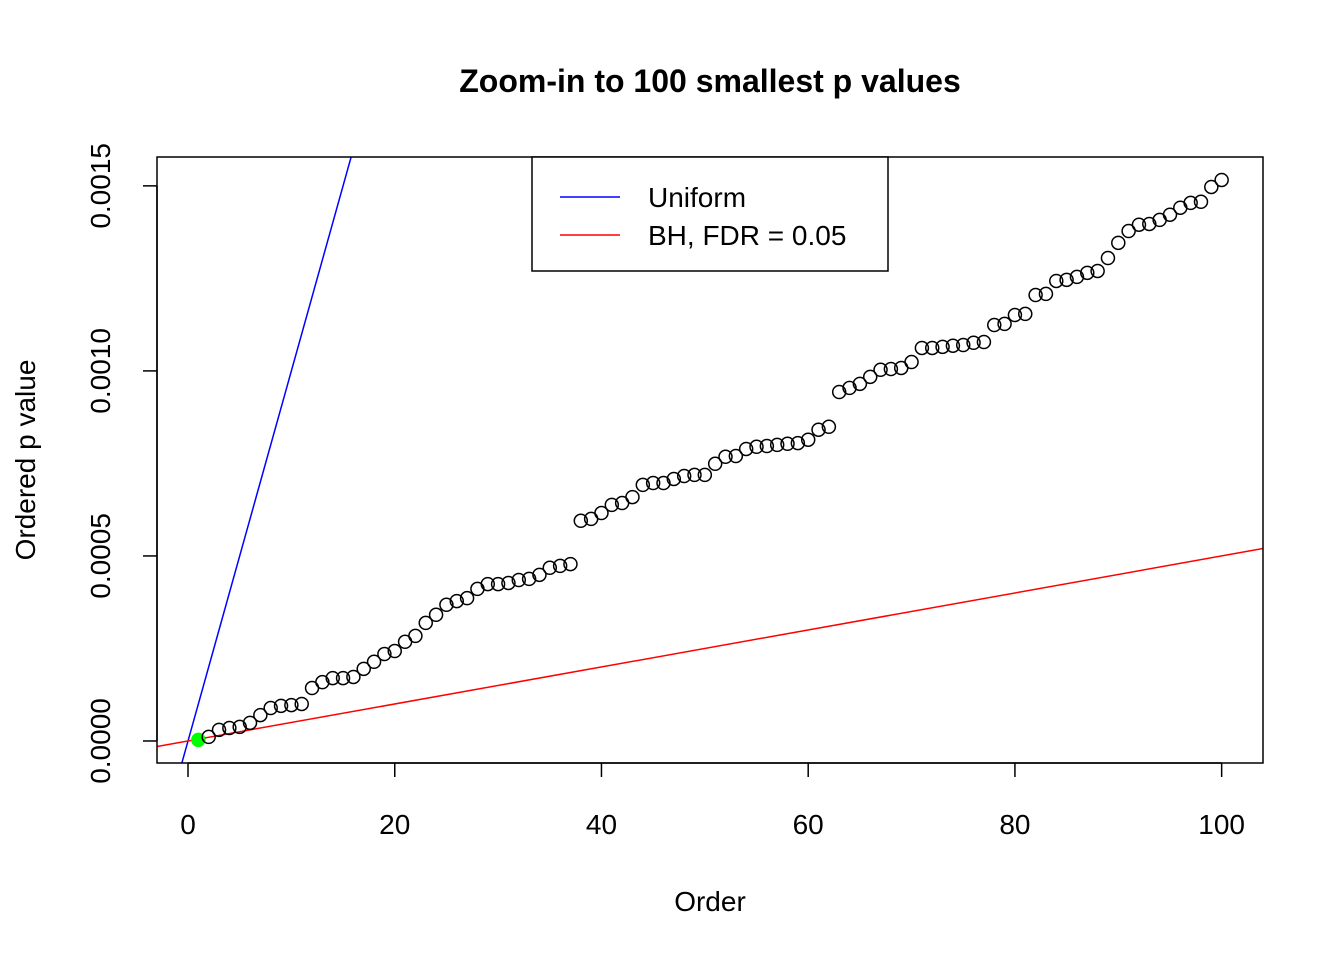  Describe the element at coordinates (697, 197) in the screenshot. I see `legend-label-uniform: Uniform` at that location.